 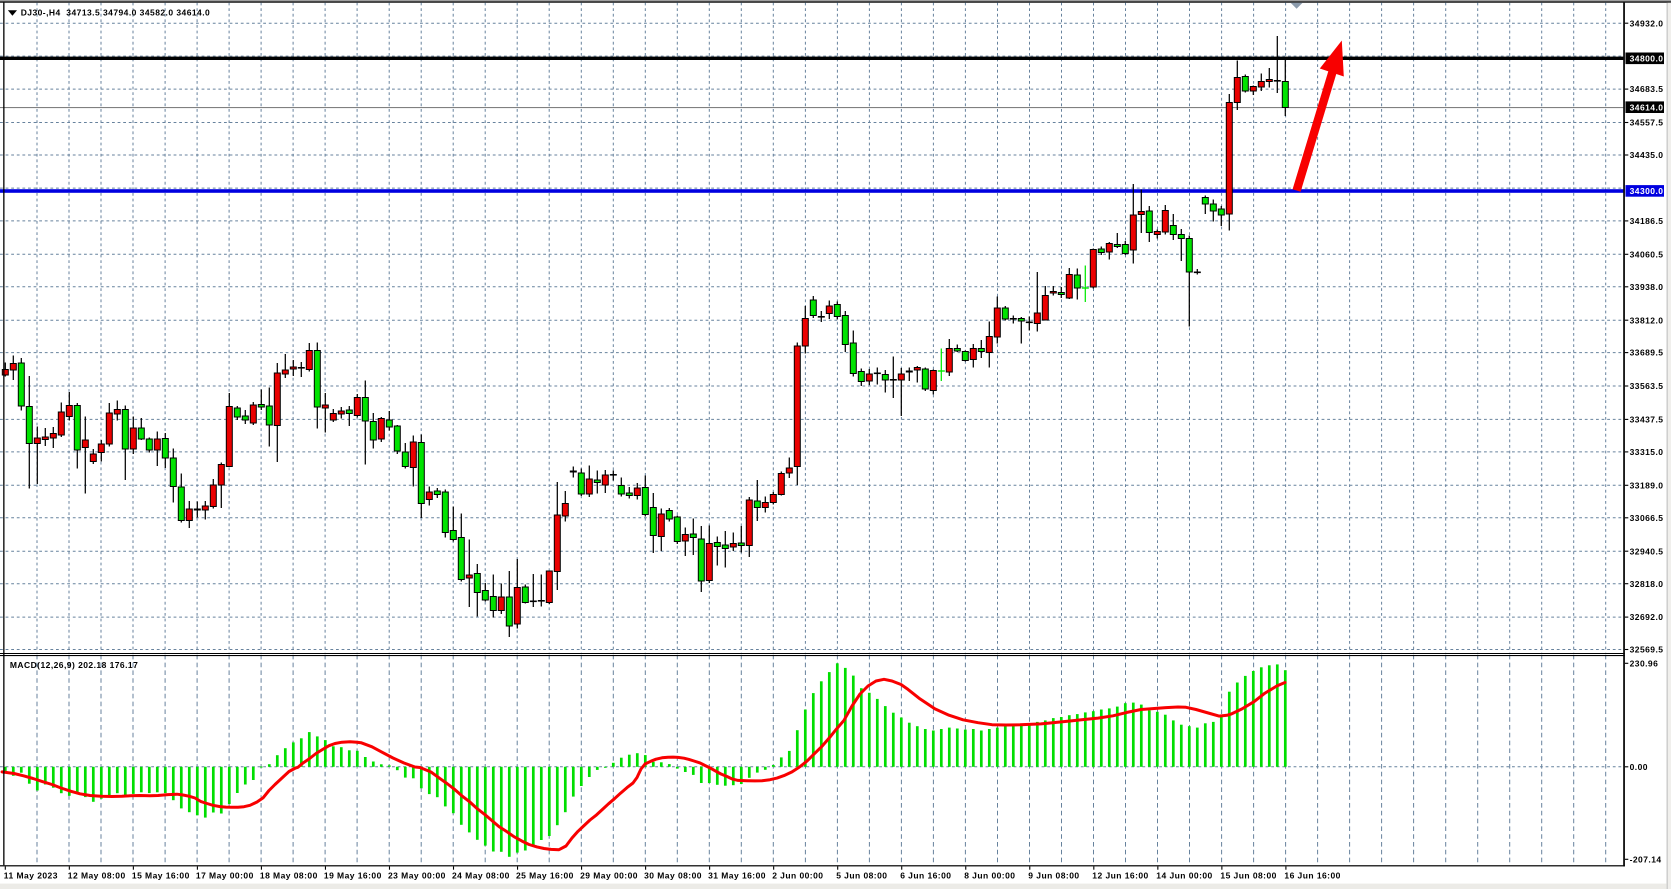 I want to click on svg-text: 18 May 08:00, so click(x=289, y=876).